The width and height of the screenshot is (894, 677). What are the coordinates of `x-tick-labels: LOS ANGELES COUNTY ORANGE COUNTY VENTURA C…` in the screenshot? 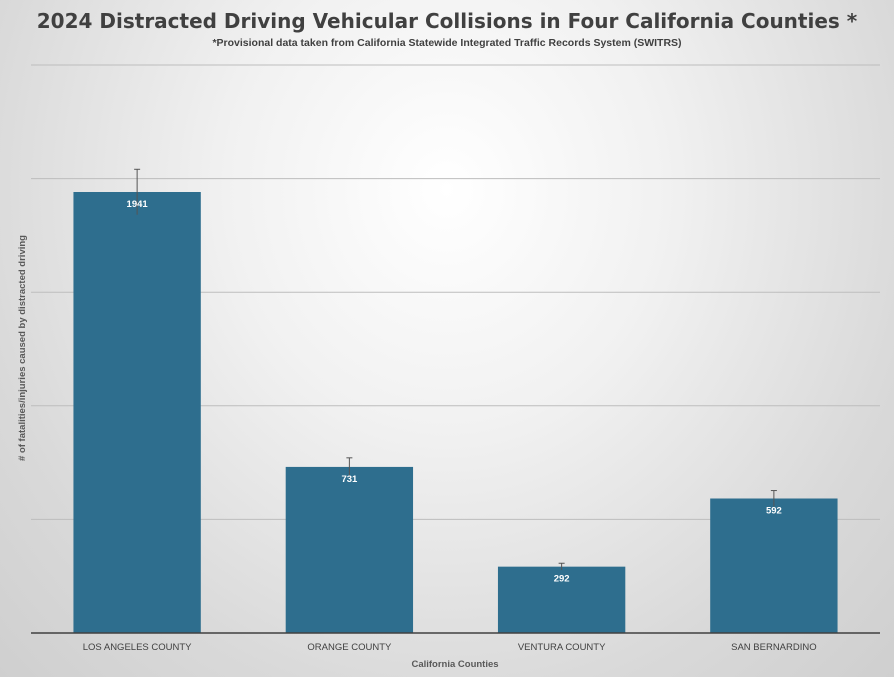 It's located at (450, 647).